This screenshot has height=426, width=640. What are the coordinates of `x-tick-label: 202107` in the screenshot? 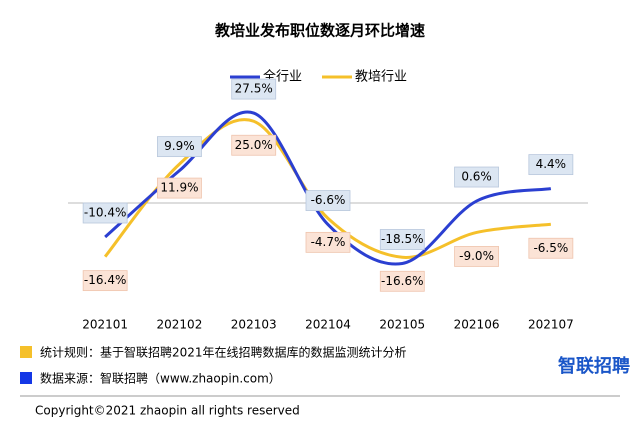 It's located at (551, 325).